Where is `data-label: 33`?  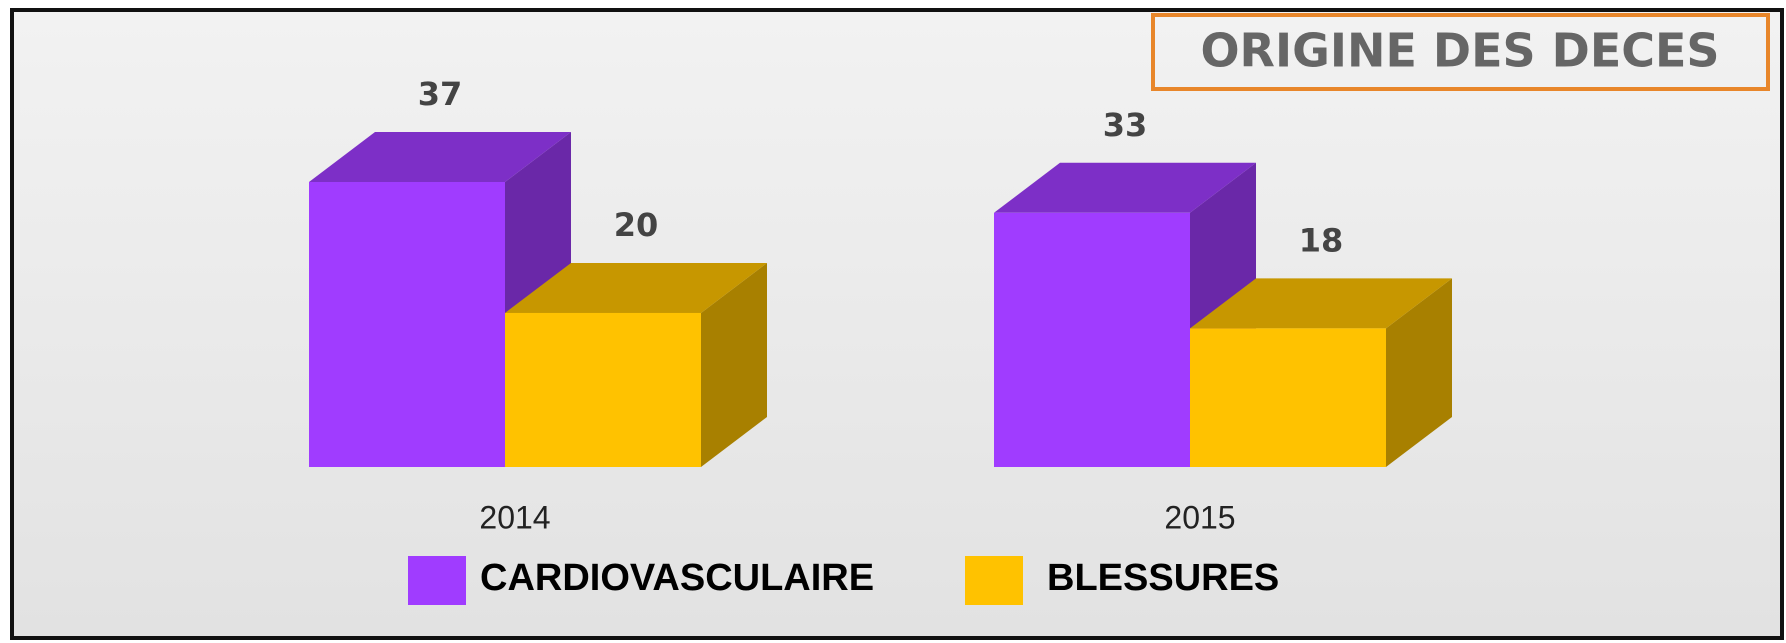
data-label: 33 is located at coordinates (1125, 125).